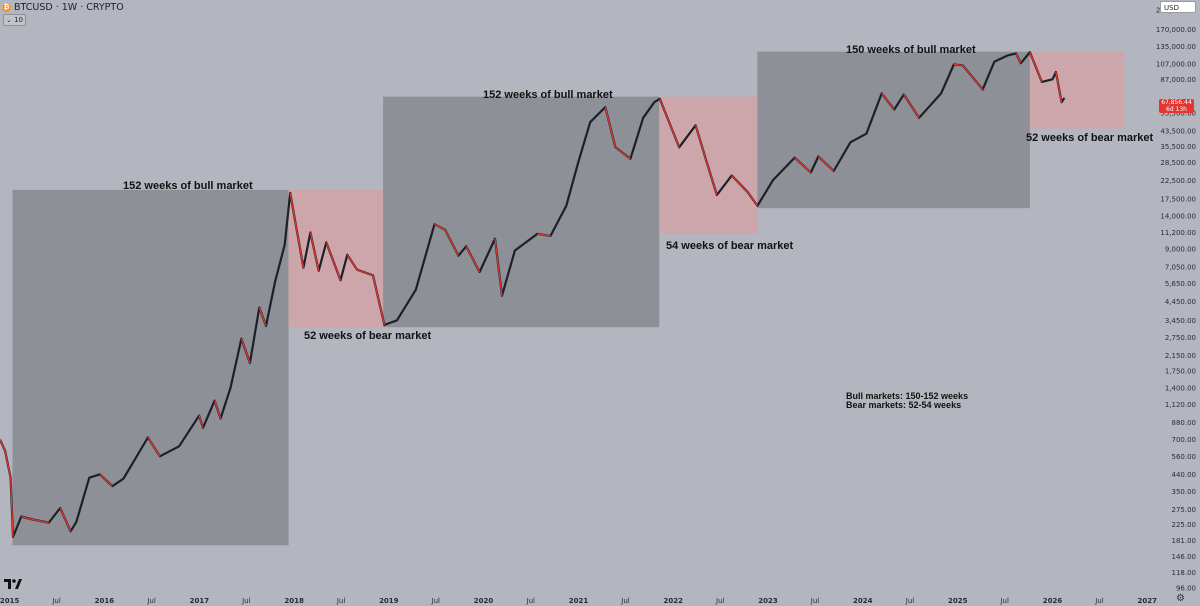 This screenshot has height=606, width=1200. I want to click on price-tick-label: 96.00, so click(1186, 589).